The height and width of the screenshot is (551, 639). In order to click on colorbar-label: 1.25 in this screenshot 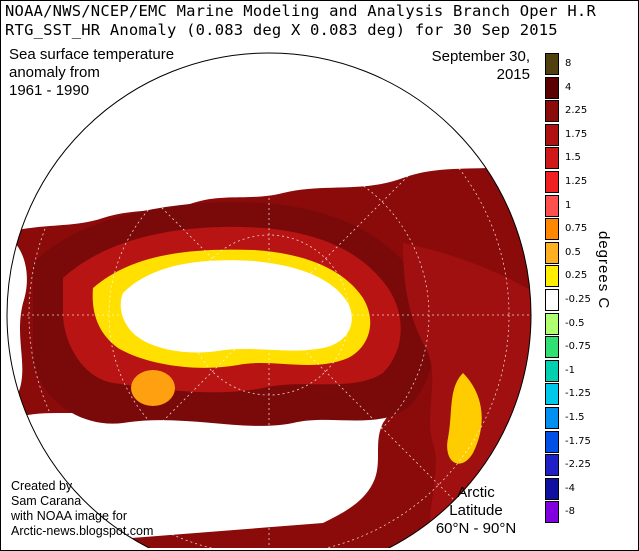, I will do `click(576, 181)`.